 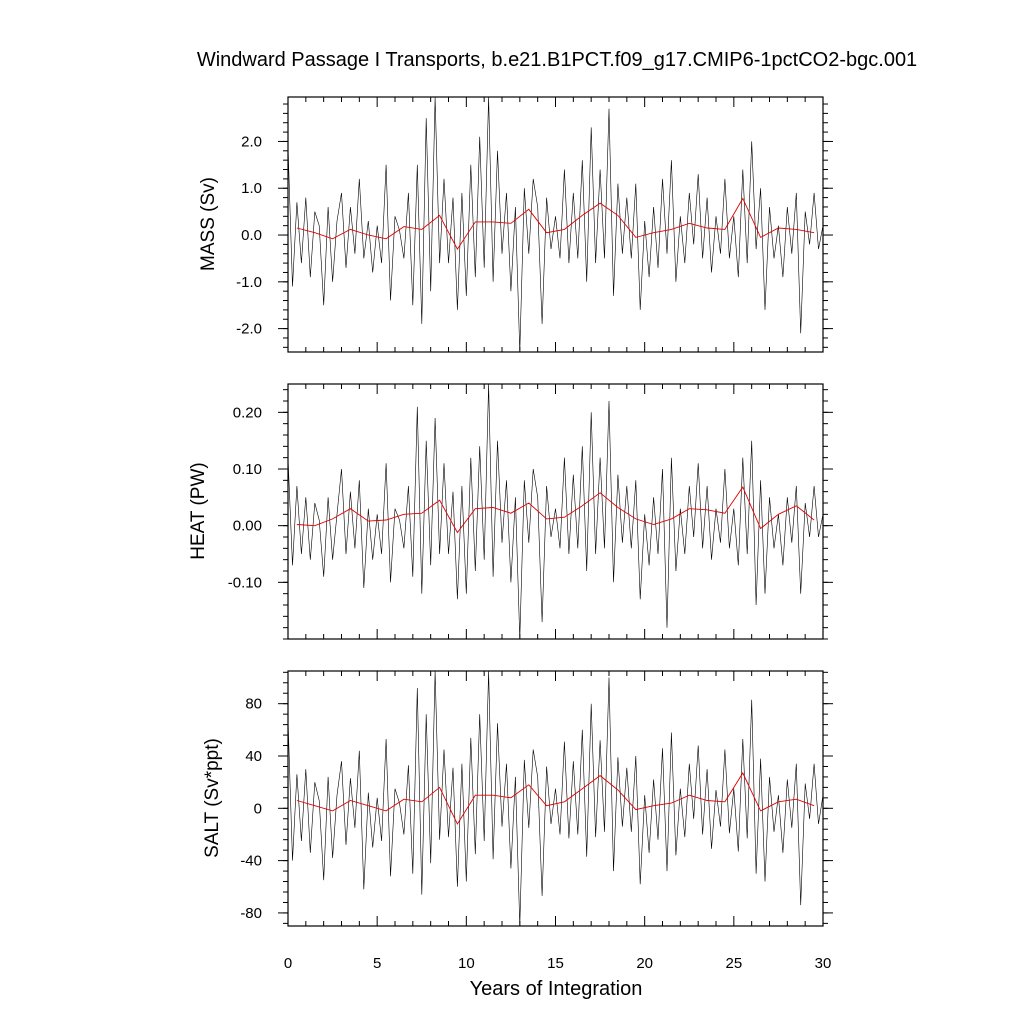 What do you see at coordinates (644, 963) in the screenshot?
I see `x-tick-label: 20` at bounding box center [644, 963].